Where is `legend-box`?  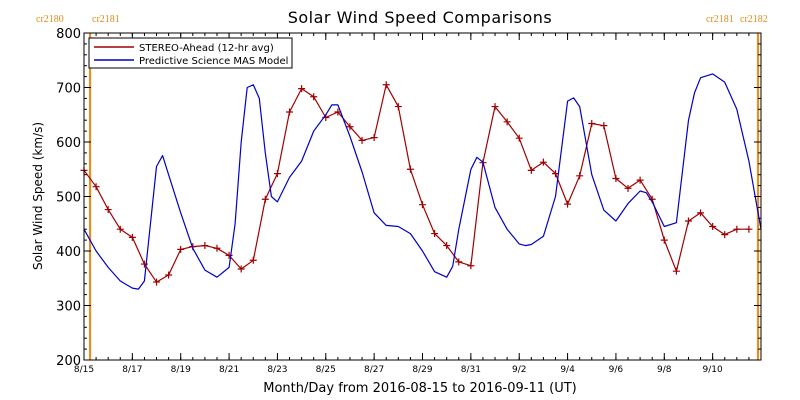
legend-box is located at coordinates (190, 53).